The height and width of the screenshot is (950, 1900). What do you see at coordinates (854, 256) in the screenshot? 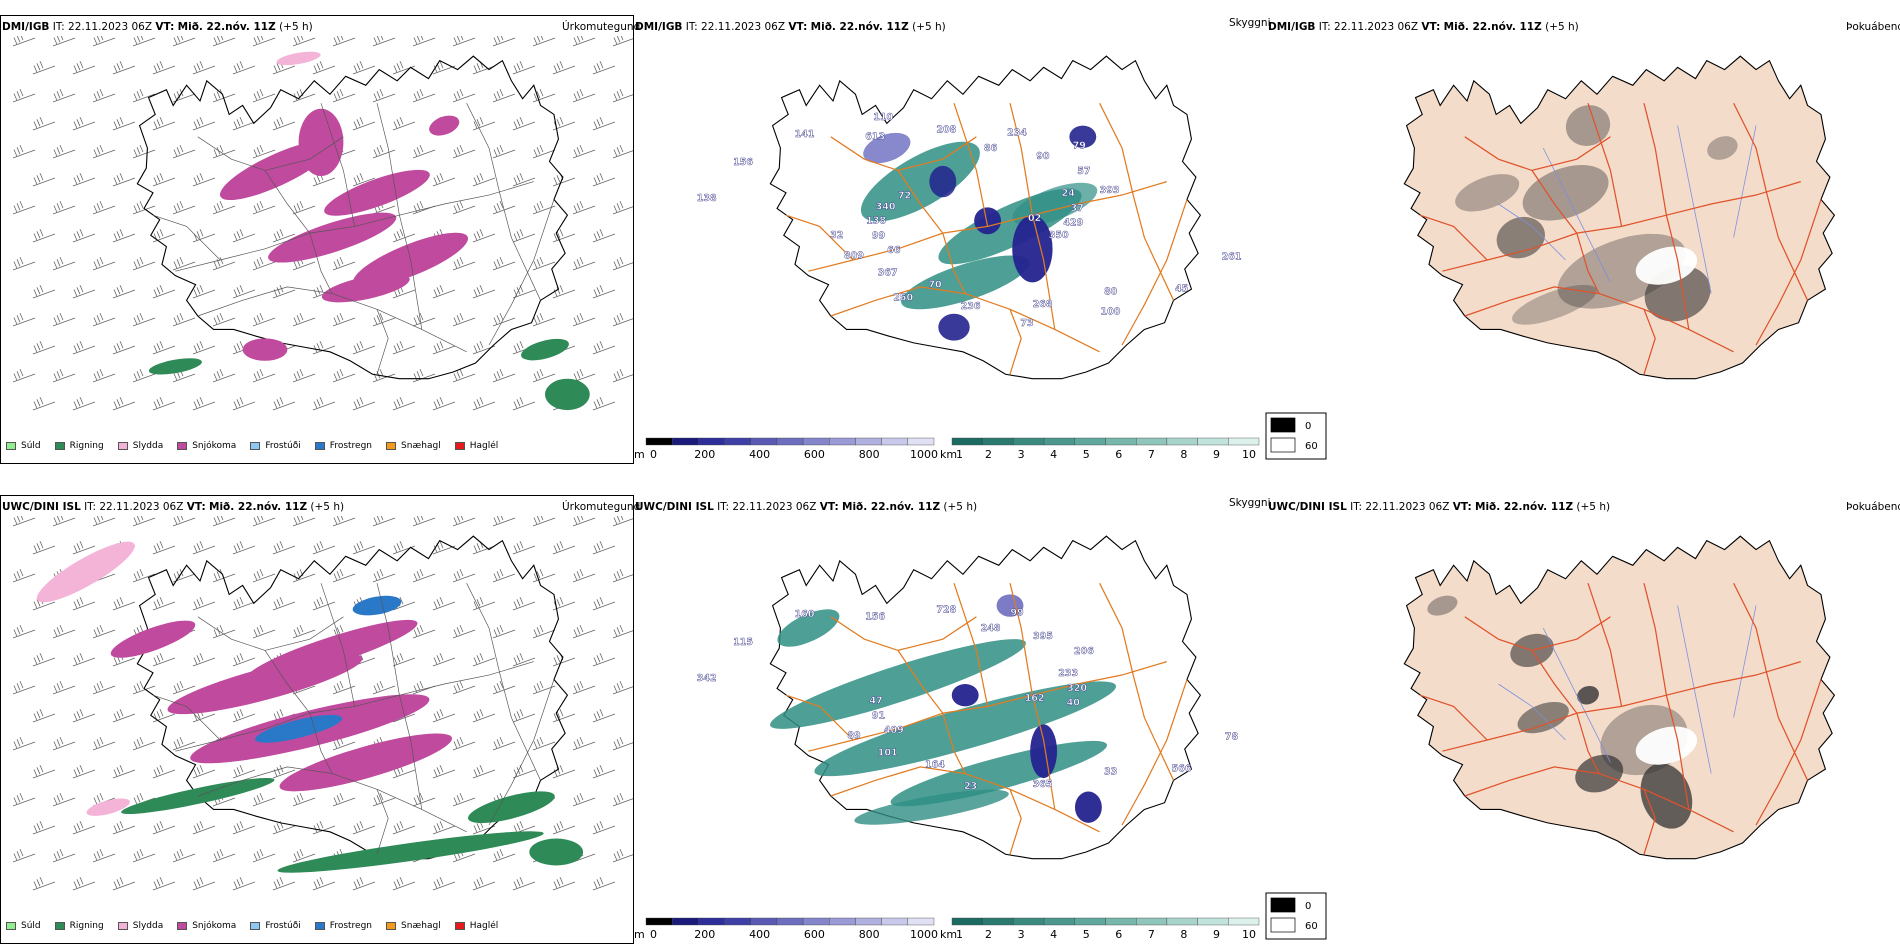
I see `vis-value-label: 809` at bounding box center [854, 256].